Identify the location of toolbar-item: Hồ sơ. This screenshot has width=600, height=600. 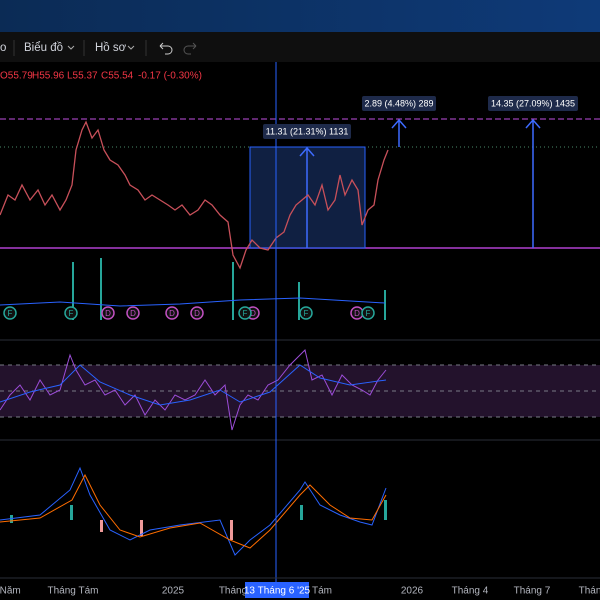
(111, 48).